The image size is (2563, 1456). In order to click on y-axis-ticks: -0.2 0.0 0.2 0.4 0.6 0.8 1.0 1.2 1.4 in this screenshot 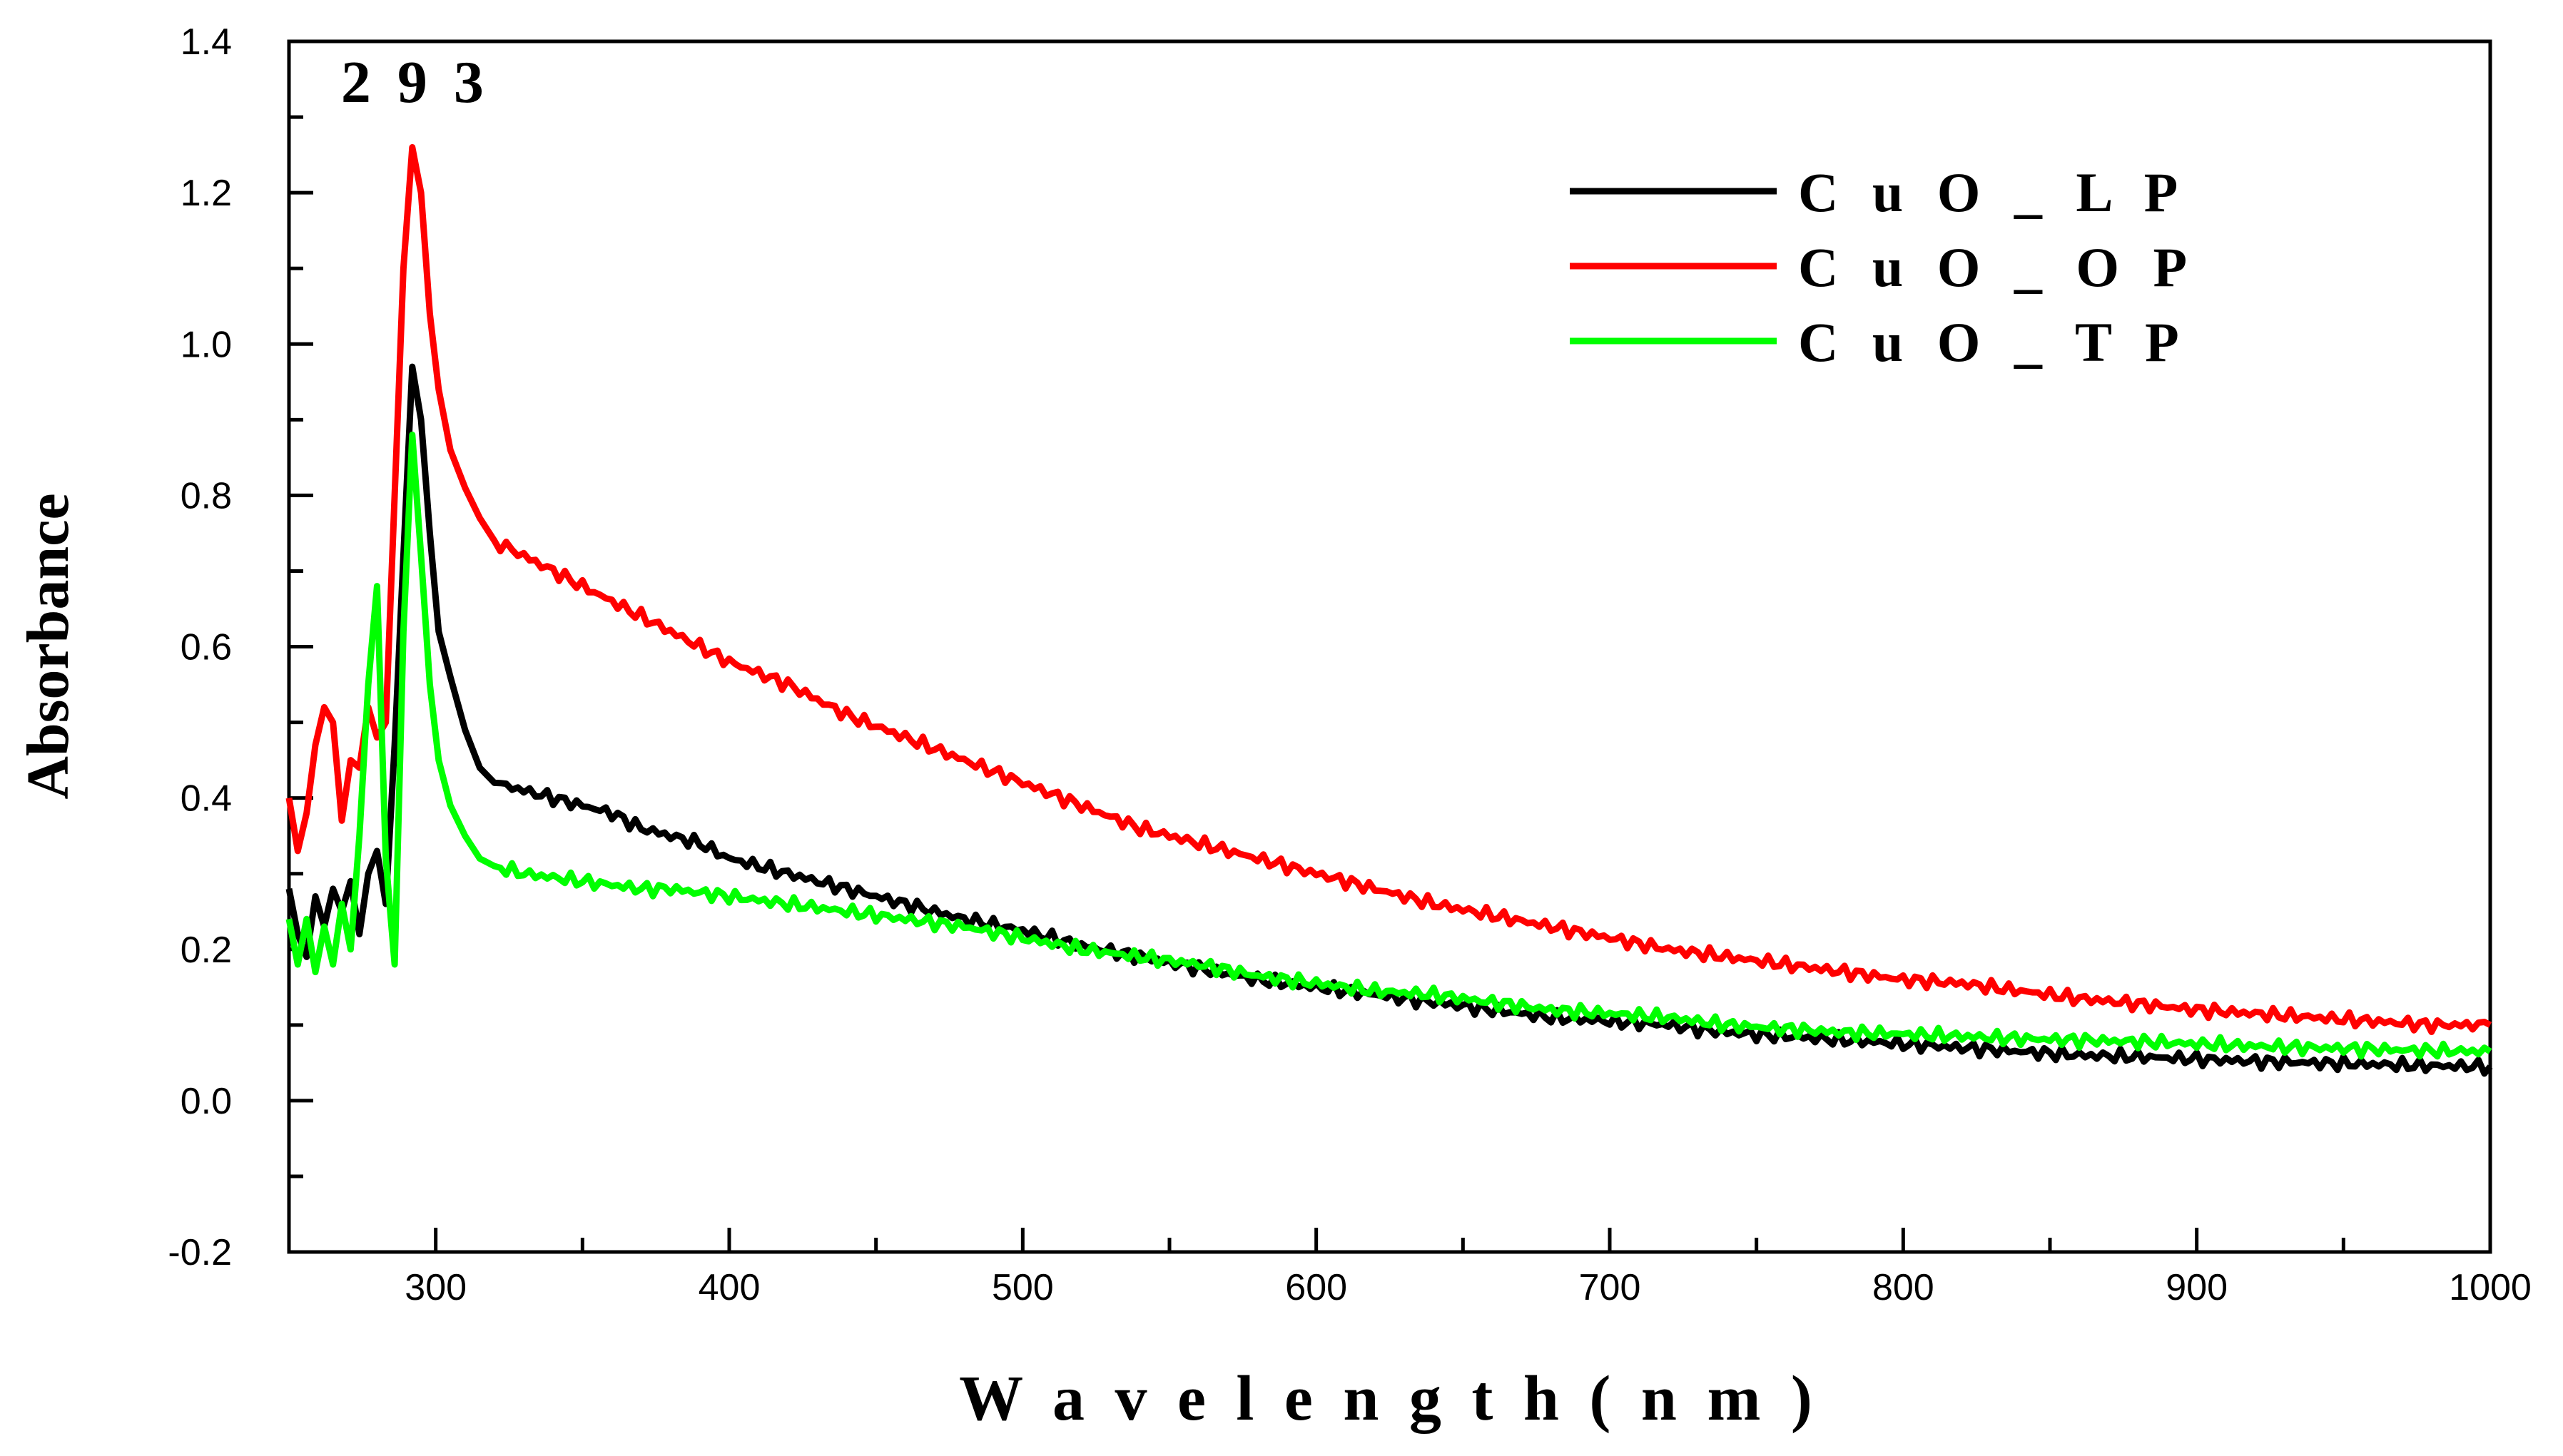, I will do `click(240, 647)`.